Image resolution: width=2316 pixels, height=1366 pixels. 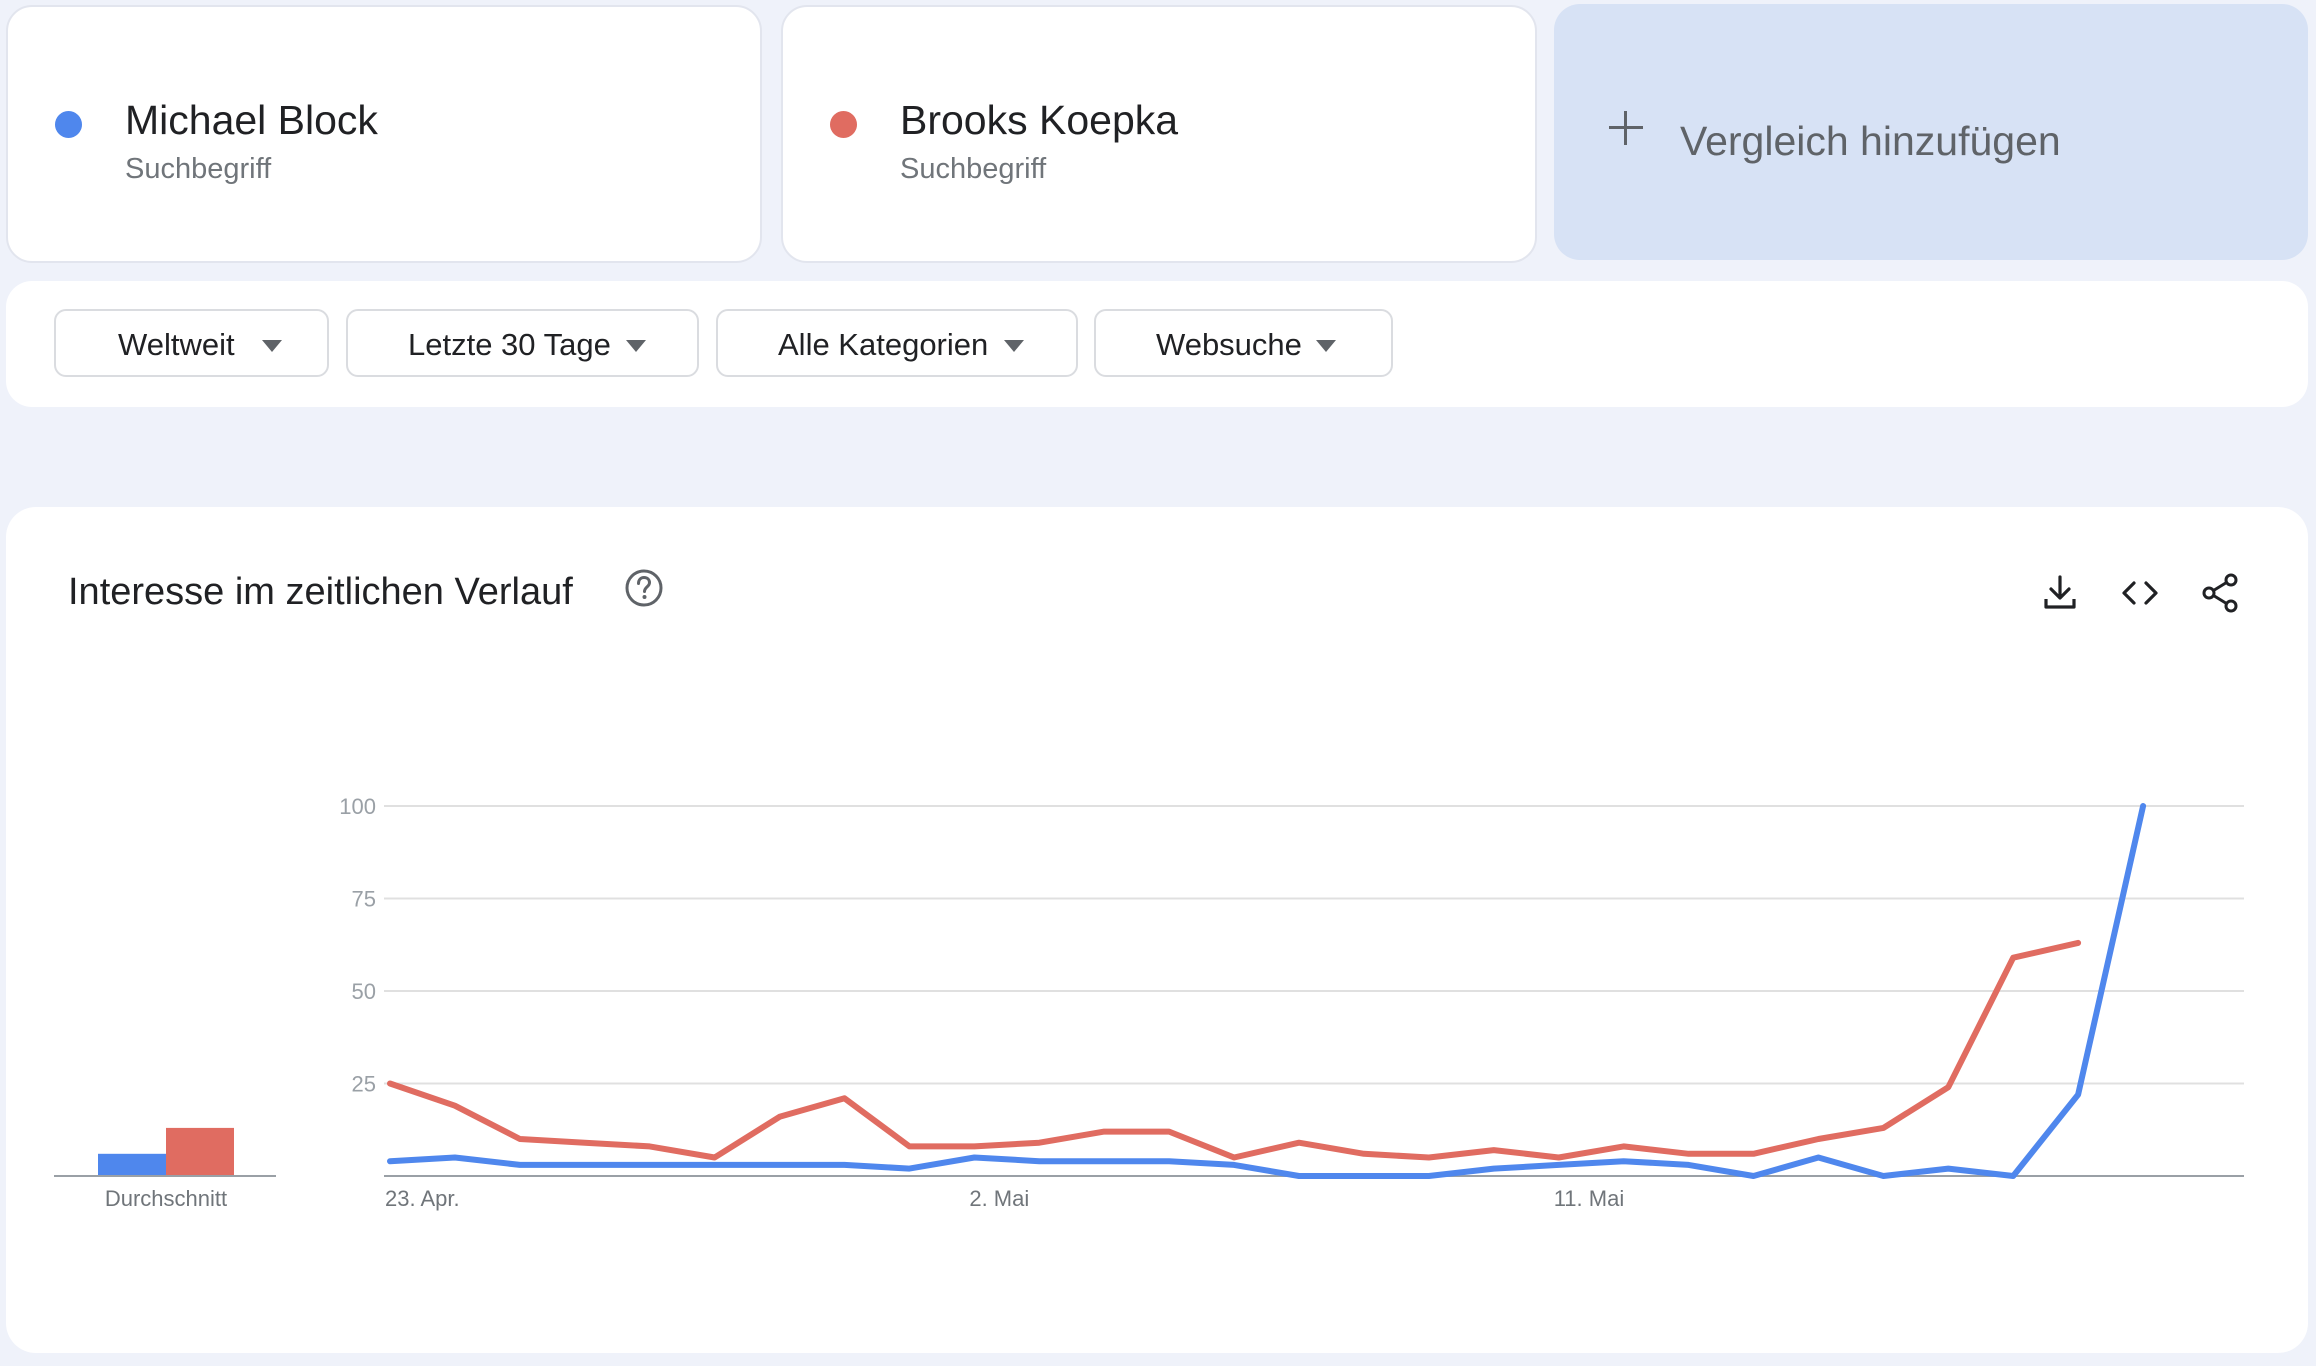 What do you see at coordinates (422, 1198) in the screenshot?
I see `x-tick-label: 23. Apr.` at bounding box center [422, 1198].